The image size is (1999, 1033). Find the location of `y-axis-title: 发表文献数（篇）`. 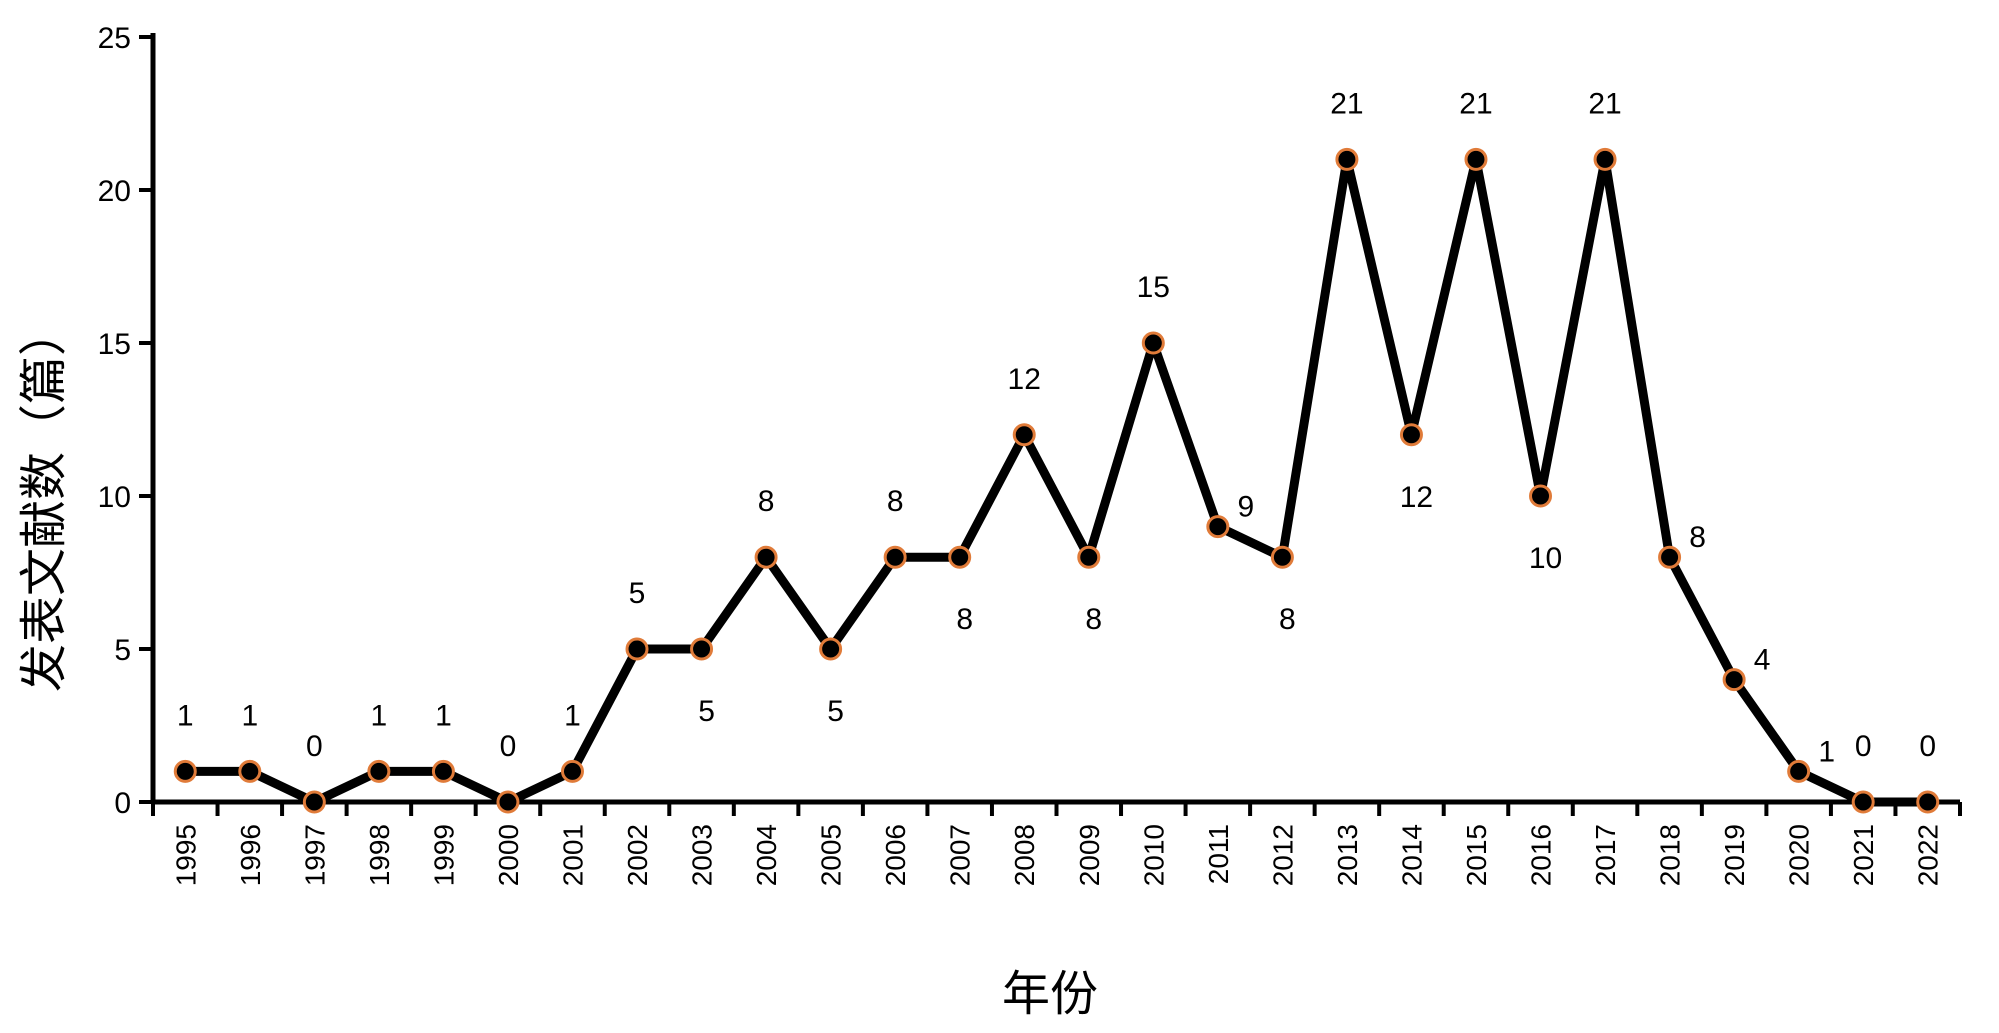

y-axis-title: 发表文献数（篇） is located at coordinates (44, 500).